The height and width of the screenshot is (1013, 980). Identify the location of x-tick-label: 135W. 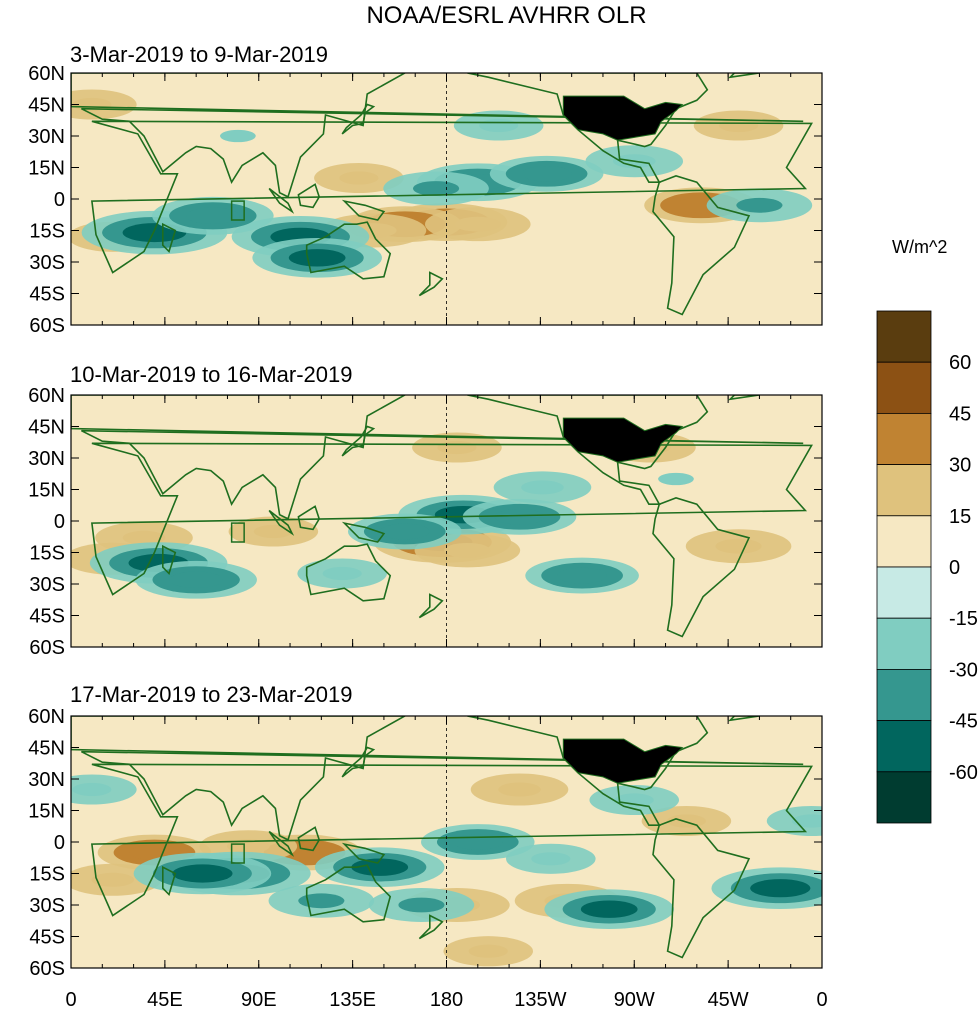
(540, 1000).